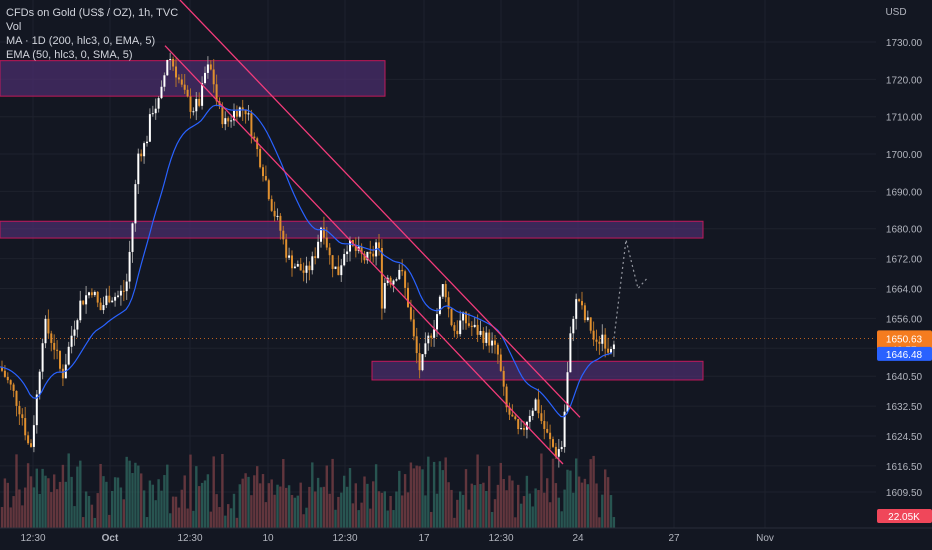 This screenshot has width=932, height=550. What do you see at coordinates (904, 353) in the screenshot?
I see `ema-badge` at bounding box center [904, 353].